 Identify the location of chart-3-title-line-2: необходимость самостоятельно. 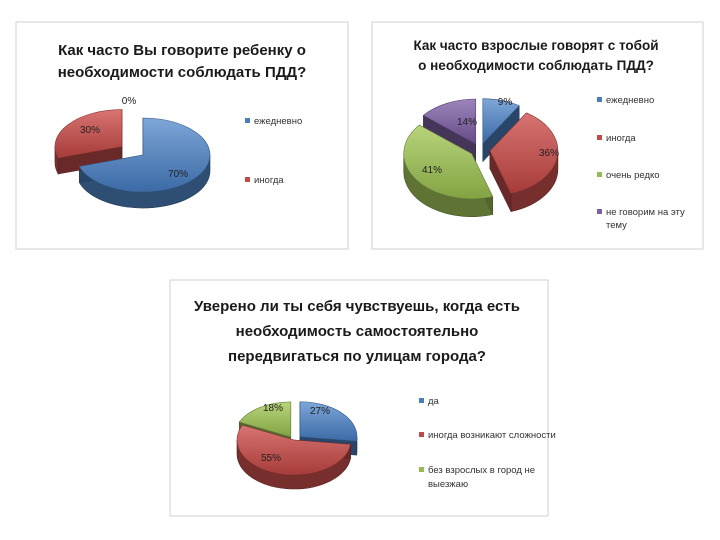
(357, 331).